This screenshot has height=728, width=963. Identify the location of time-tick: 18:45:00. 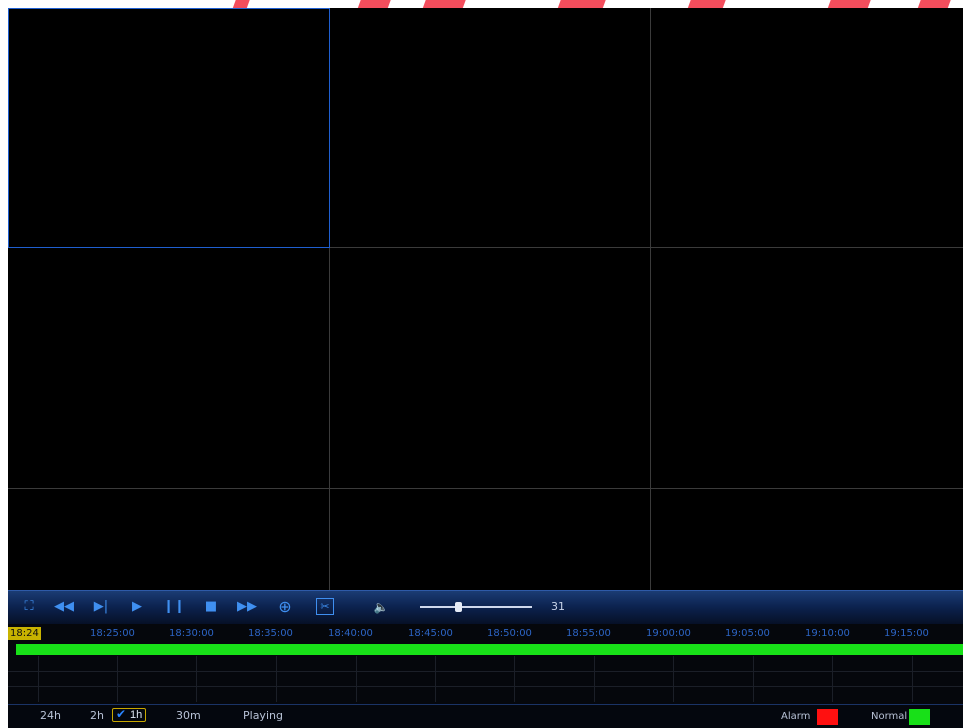
(430, 633).